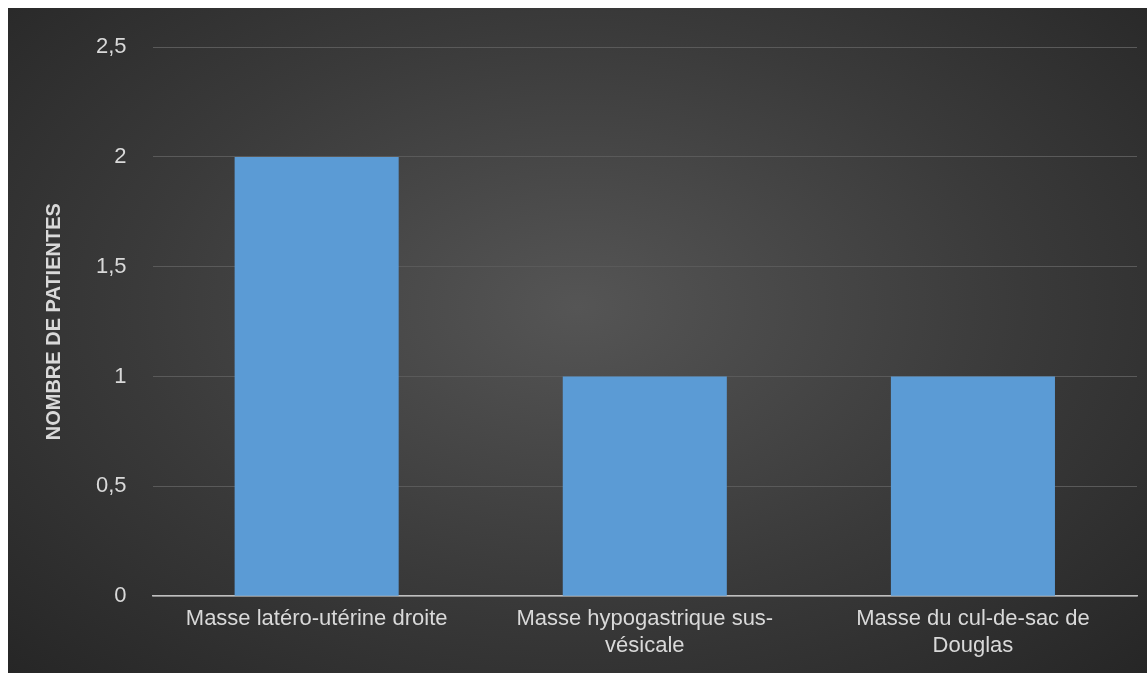 The width and height of the screenshot is (1147, 679). Describe the element at coordinates (316, 618) in the screenshot. I see `x-tick-label: Masse latéro-utérine droite` at that location.